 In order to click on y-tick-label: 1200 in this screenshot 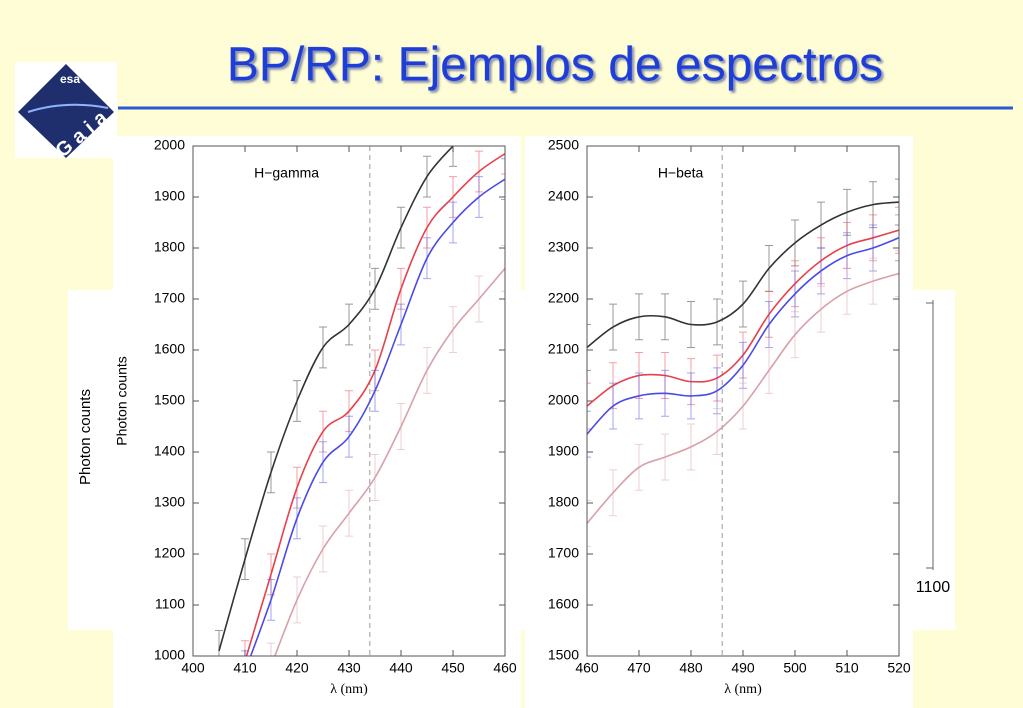, I will do `click(169, 553)`.